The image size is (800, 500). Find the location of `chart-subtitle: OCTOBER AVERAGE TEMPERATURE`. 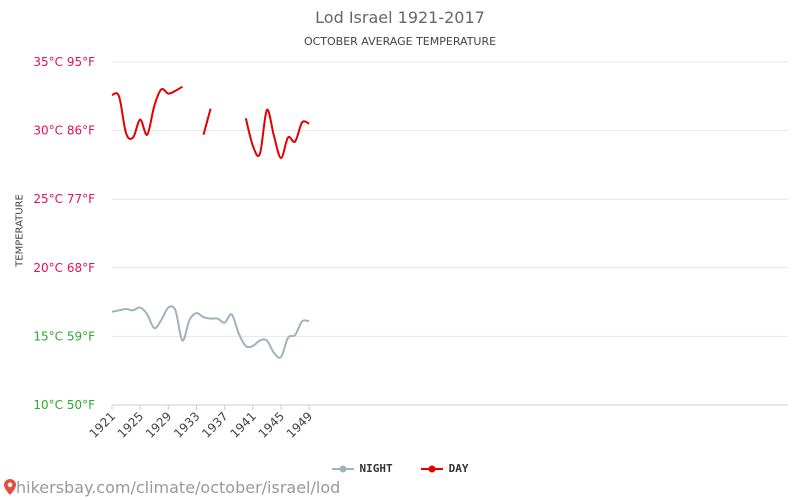

chart-subtitle: OCTOBER AVERAGE TEMPERATURE is located at coordinates (400, 41).